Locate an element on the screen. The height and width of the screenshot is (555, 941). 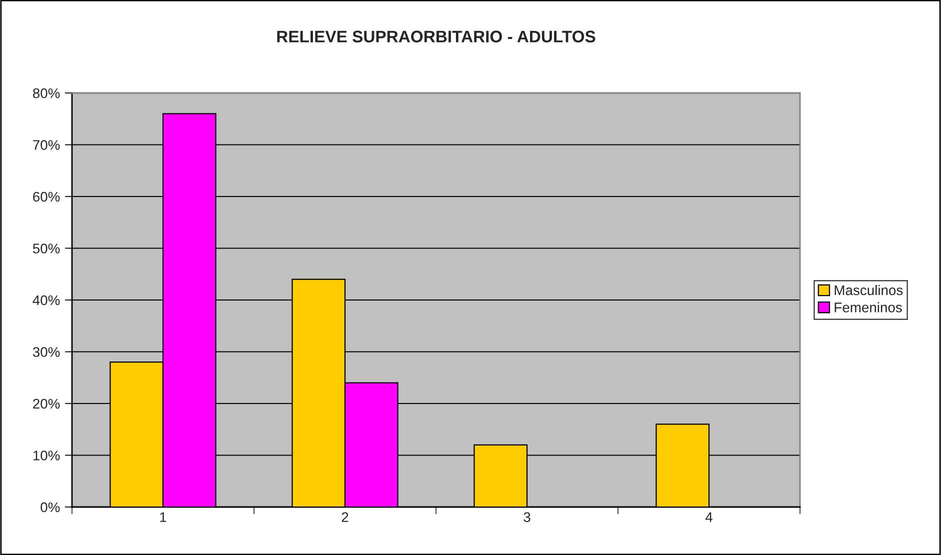
y-tick-label: 0% is located at coordinates (50, 507).